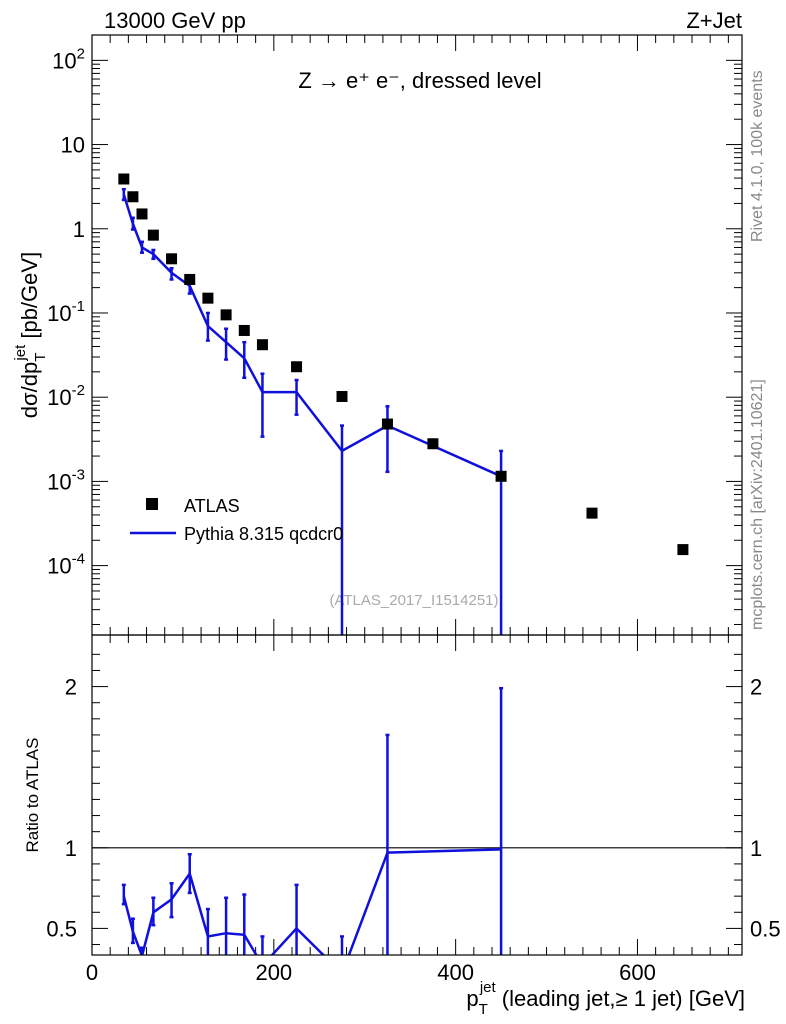  Describe the element at coordinates (66, 565) in the screenshot. I see `main-y-tick-label: 10⁻⁴` at that location.